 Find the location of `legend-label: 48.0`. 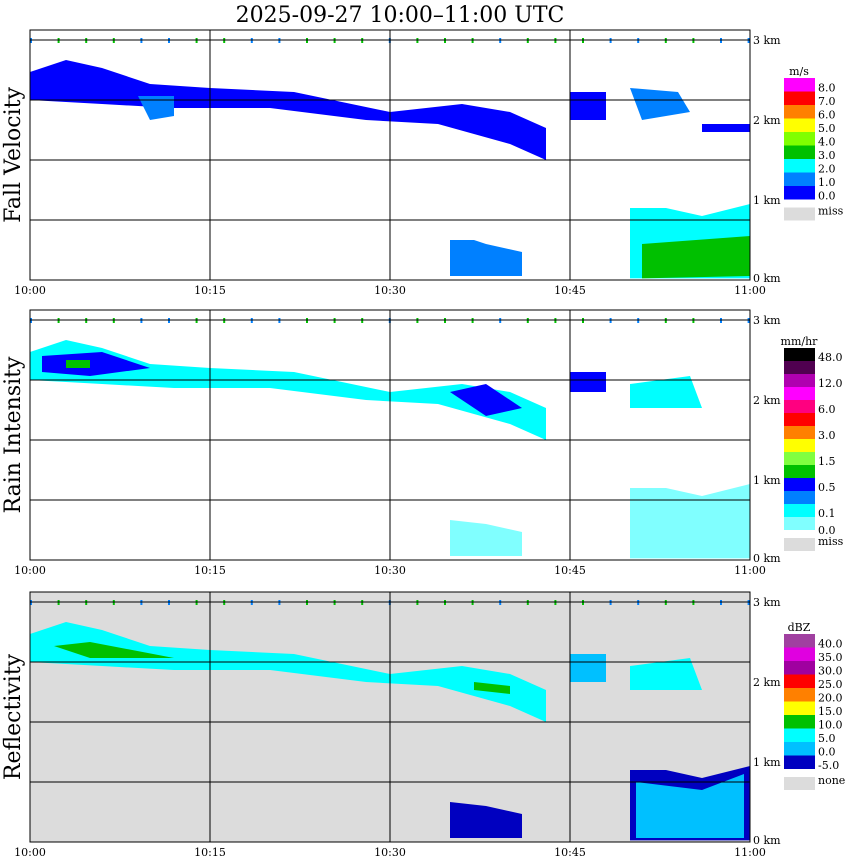

legend-label: 48.0 is located at coordinates (830, 357).